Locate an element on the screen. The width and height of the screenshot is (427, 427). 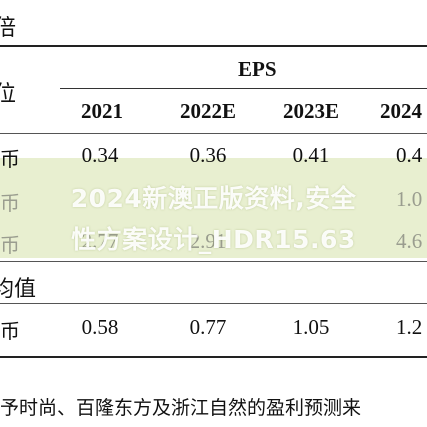
average-cell: 0.58 is located at coordinates (100, 327).